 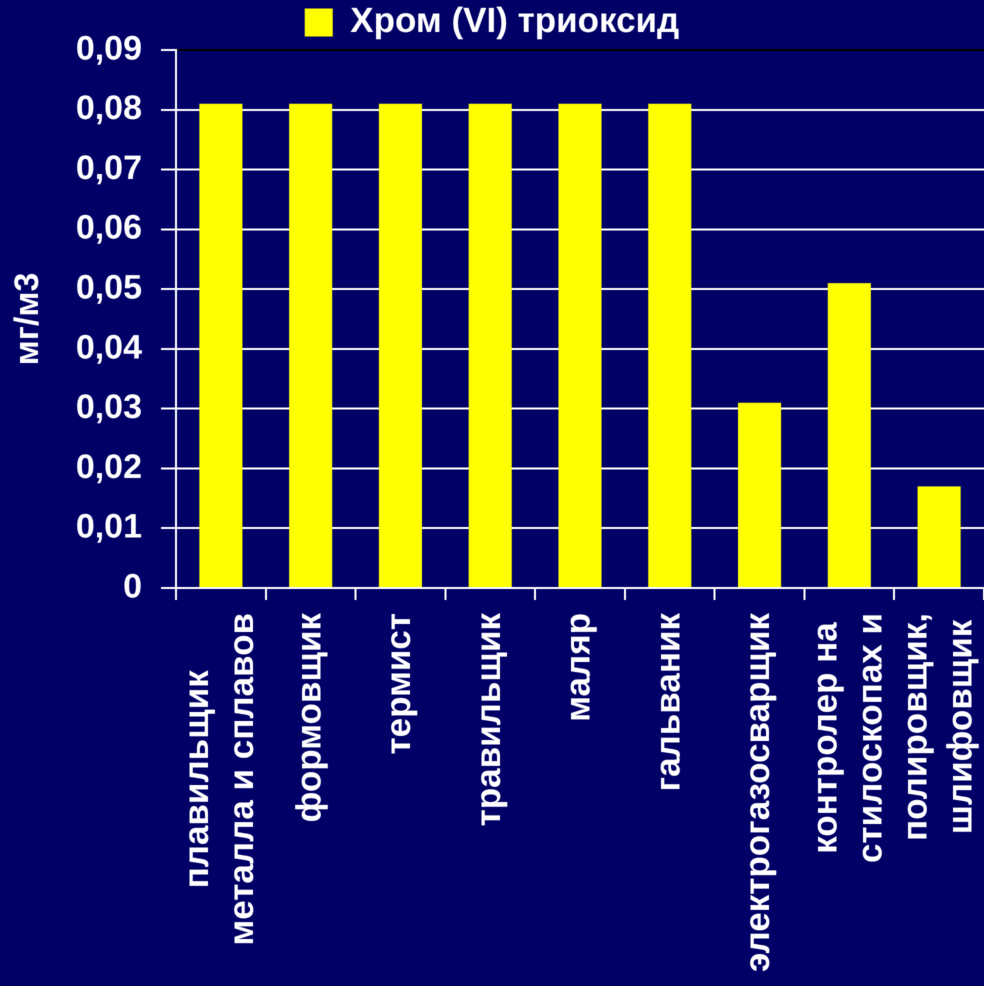 I want to click on y-tick-label: 0,09, so click(x=109, y=48).